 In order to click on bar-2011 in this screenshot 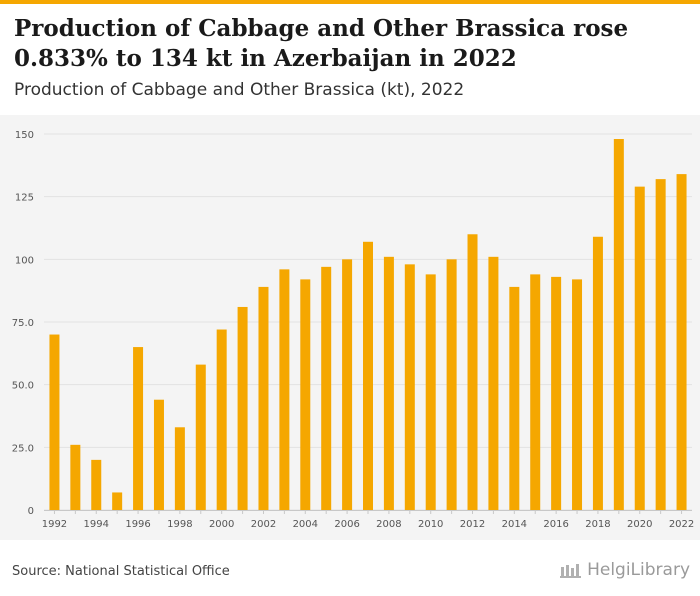, I will do `click(451, 384)`.